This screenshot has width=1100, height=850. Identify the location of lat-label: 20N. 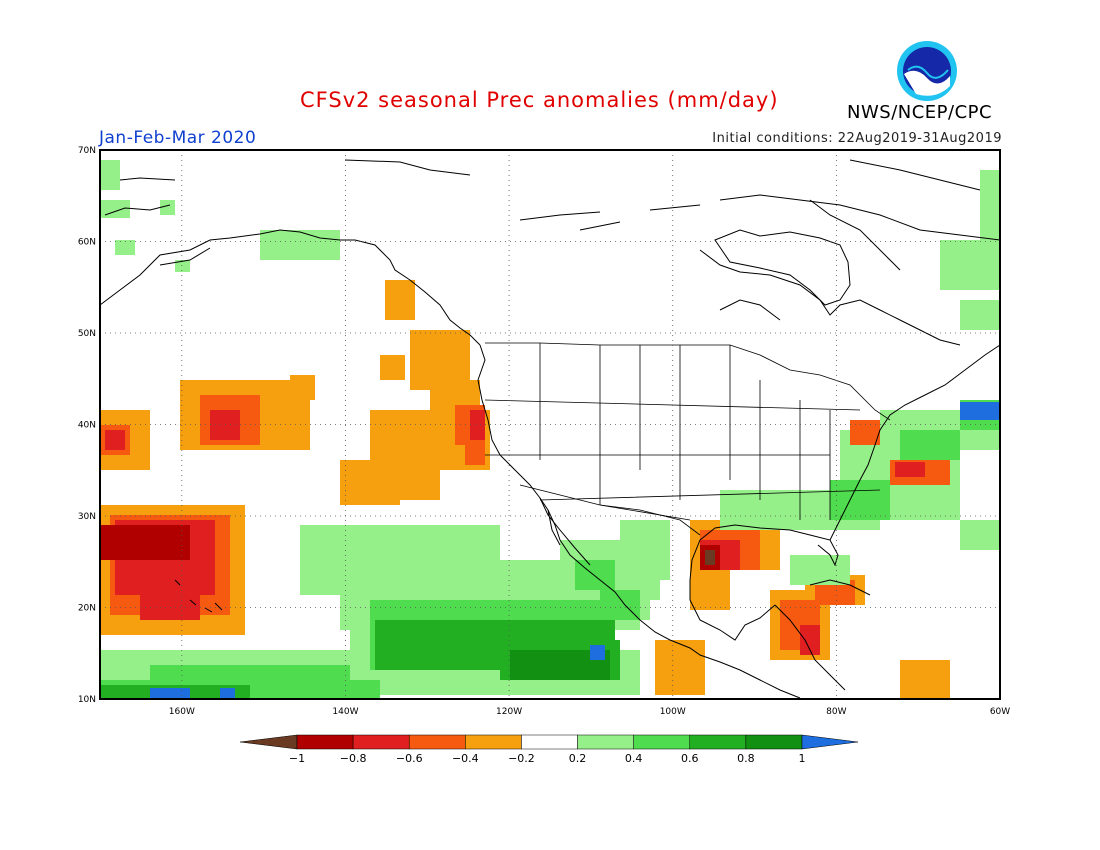
(87, 609).